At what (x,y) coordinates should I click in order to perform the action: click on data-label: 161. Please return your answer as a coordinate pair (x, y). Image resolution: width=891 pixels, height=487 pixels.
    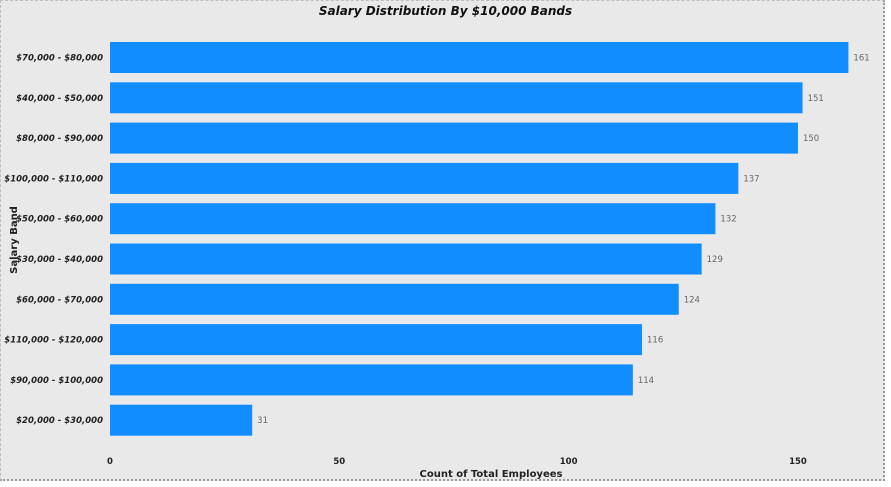
    Looking at the image, I should click on (861, 59).